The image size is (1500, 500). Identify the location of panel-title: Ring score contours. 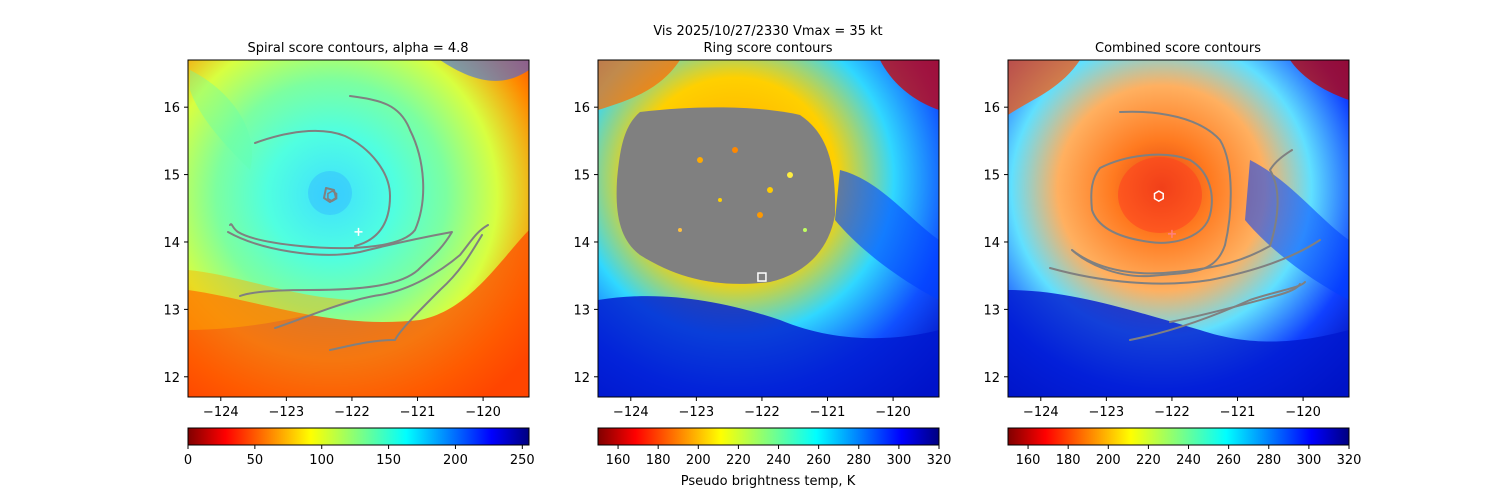
(767, 48).